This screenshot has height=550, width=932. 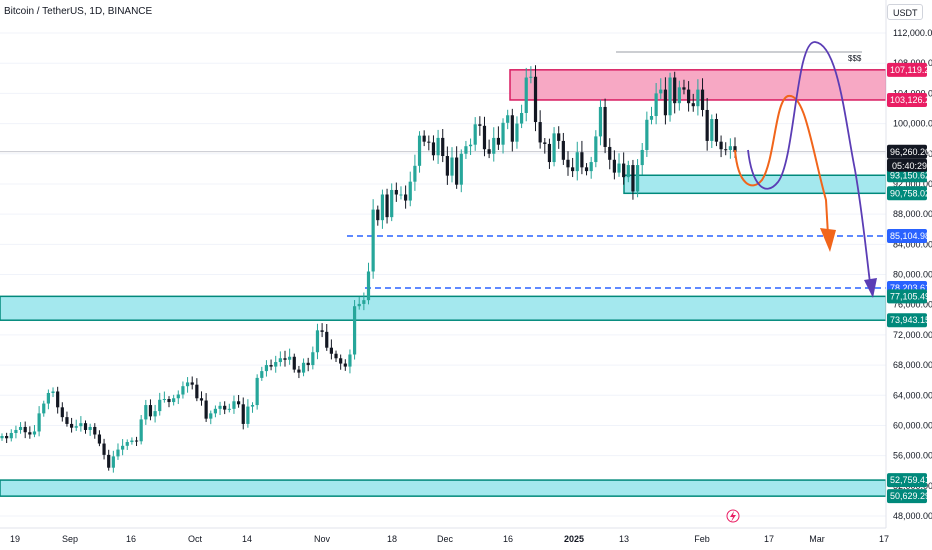 What do you see at coordinates (912, 305) in the screenshot?
I see `price-tick-label: 76,000.00` at bounding box center [912, 305].